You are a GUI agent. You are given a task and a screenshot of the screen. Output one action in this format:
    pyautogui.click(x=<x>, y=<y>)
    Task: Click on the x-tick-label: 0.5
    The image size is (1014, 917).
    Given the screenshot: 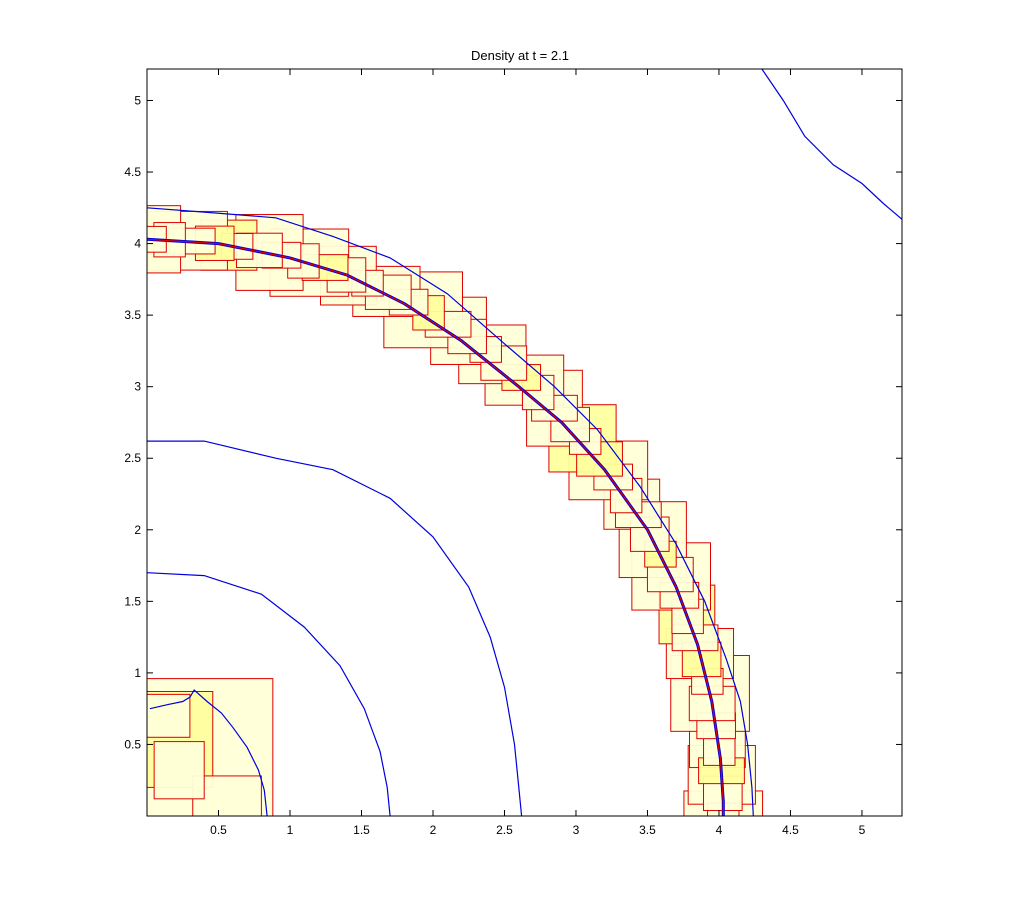 What is the action you would take?
    pyautogui.click(x=218, y=830)
    